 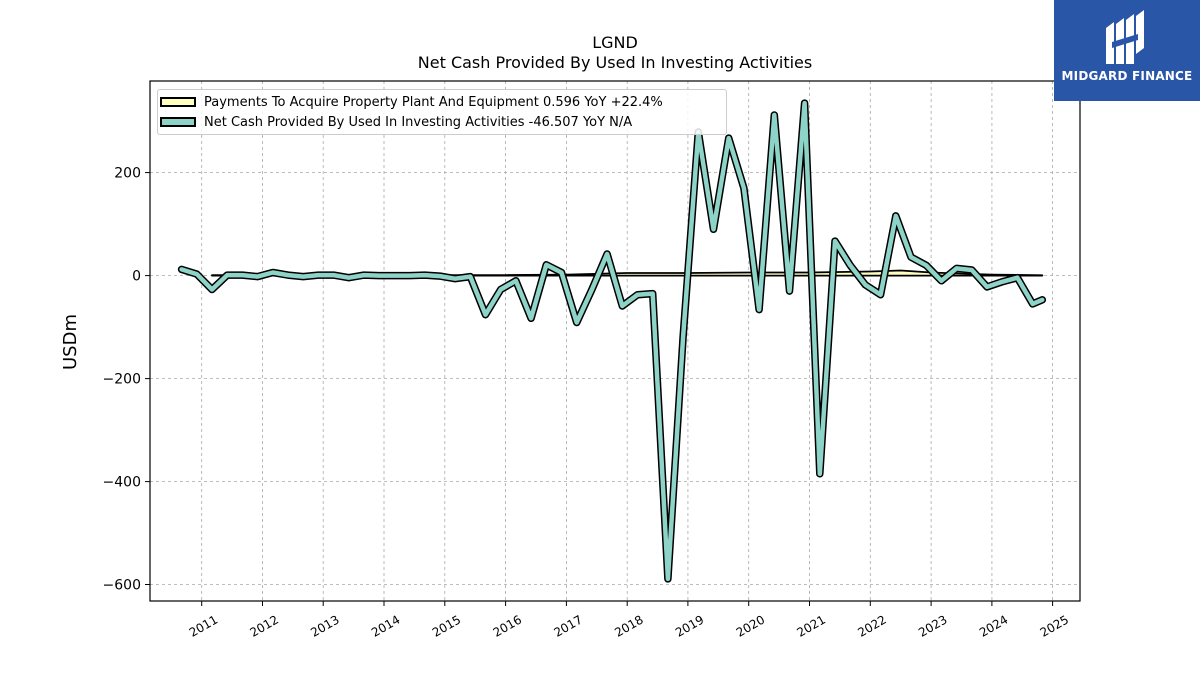 I want to click on y-tick-label: −200, so click(x=122, y=380).